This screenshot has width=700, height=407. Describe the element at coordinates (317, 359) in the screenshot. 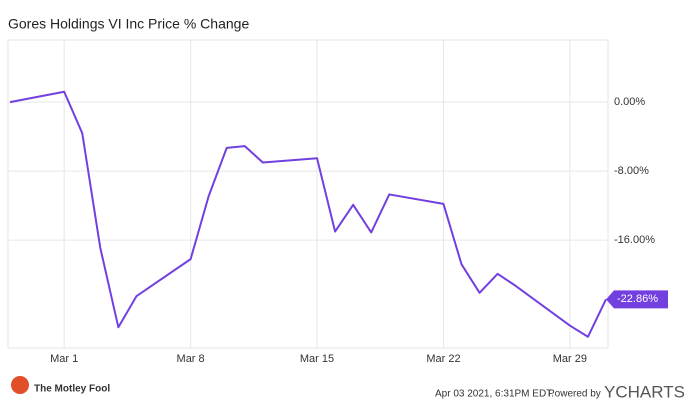

I see `x-tick-label: Mar 15` at that location.